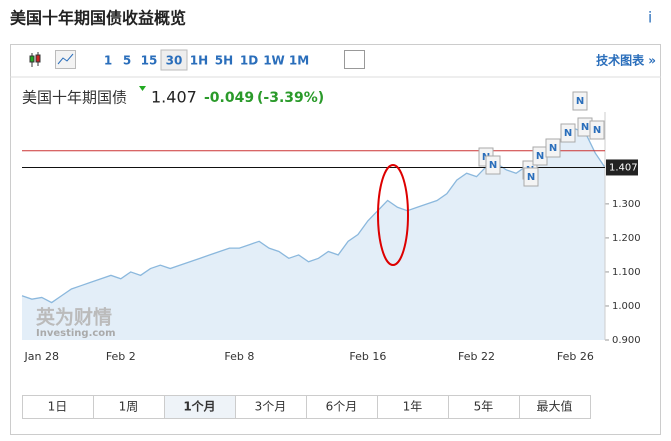 The width and height of the screenshot is (671, 441). What do you see at coordinates (554, 406) in the screenshot?
I see `range-tab: 最大值` at bounding box center [554, 406].